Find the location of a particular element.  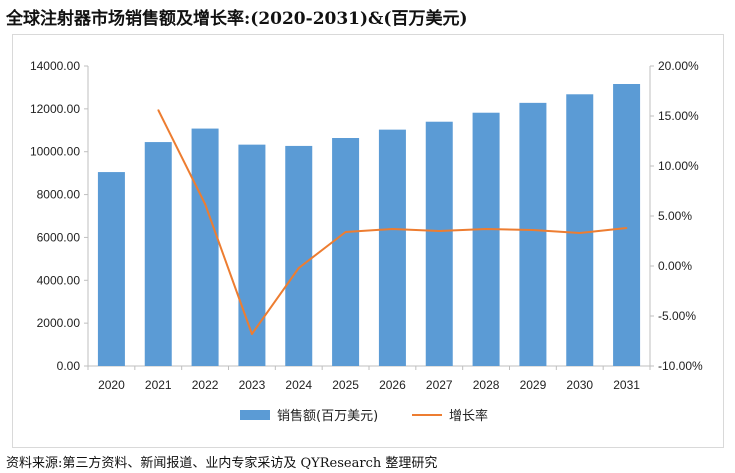

x-tick-label: 2029 is located at coordinates (533, 385).